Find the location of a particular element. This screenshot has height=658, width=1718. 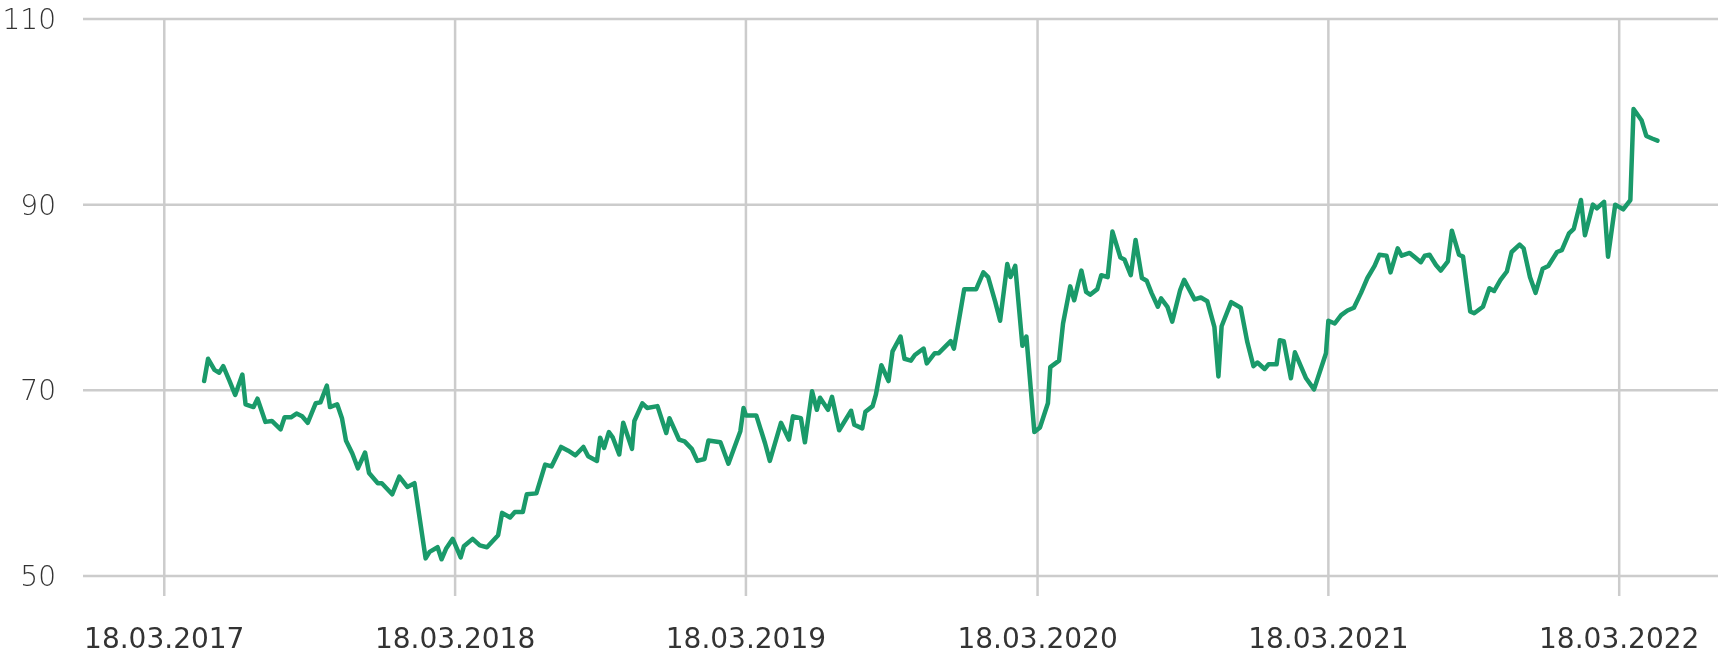

y-tick-label: 70 is located at coordinates (38, 391).